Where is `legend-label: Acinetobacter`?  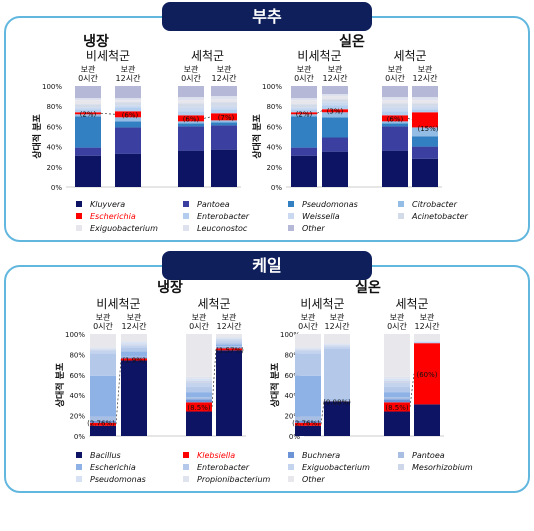
legend-label: Acinetobacter is located at coordinates (440, 216).